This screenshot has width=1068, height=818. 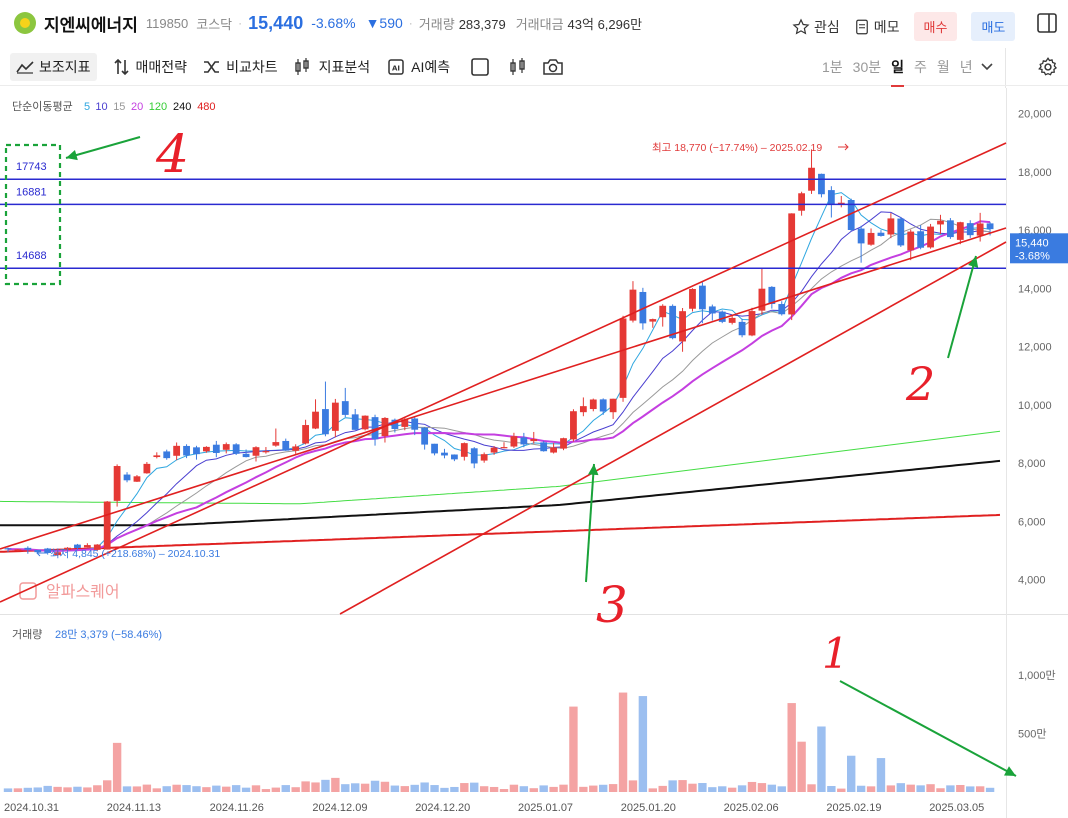 I want to click on memo-icon, so click(x=861, y=26).